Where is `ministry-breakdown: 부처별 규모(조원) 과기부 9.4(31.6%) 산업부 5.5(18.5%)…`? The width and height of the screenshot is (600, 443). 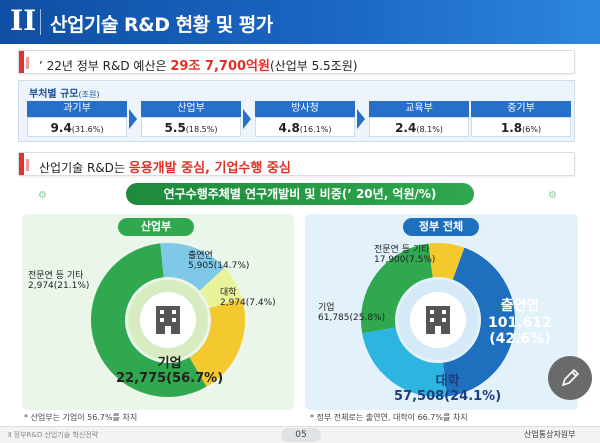 ministry-breakdown: 부처별 규모(조원) 과기부 9.4(31.6%) 산업부 5.5(18.5%)… is located at coordinates (296, 111).